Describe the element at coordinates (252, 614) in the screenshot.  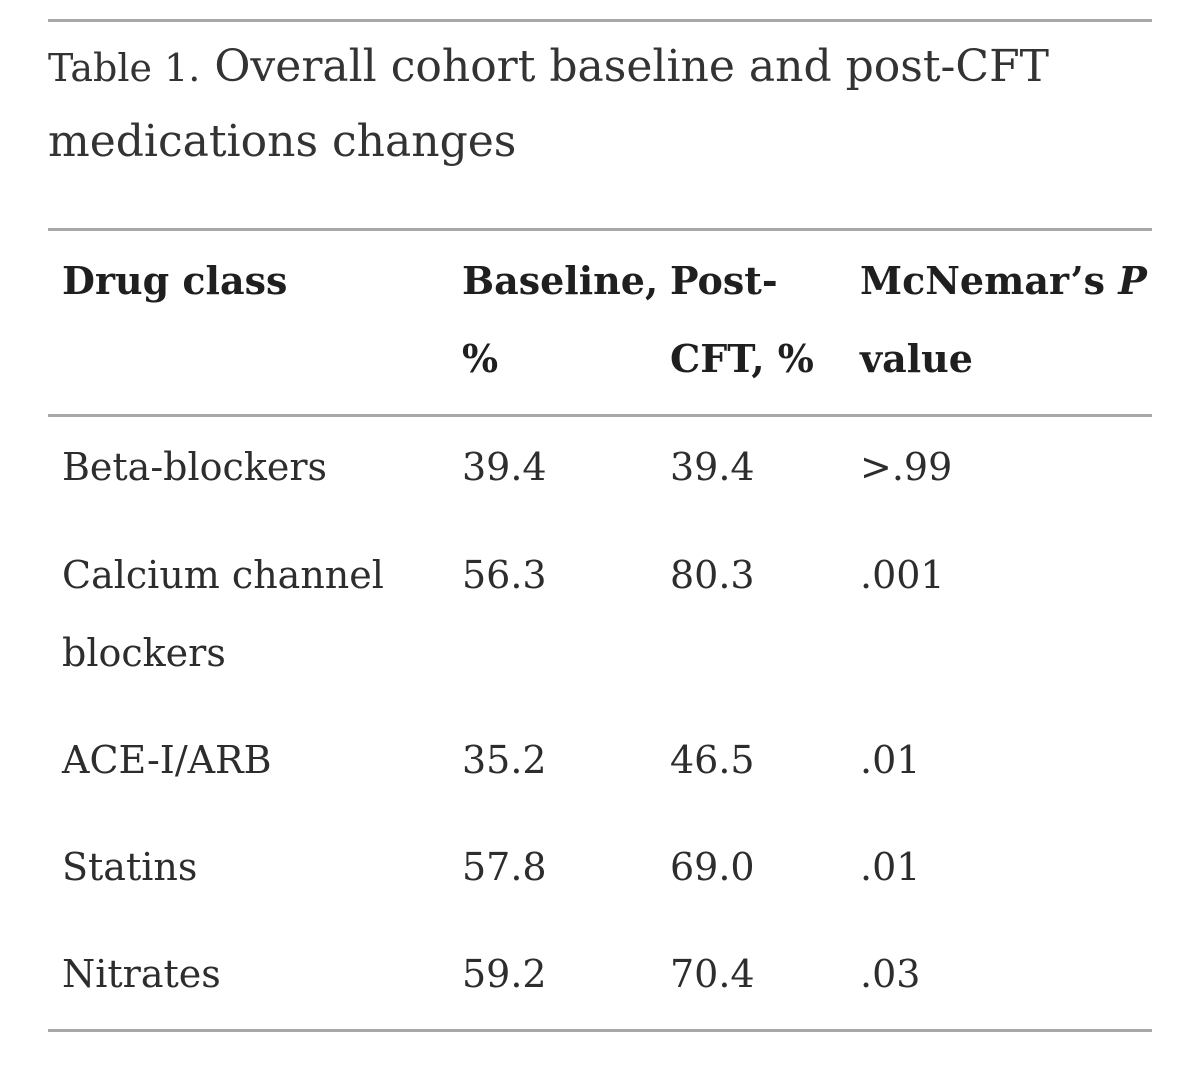
I see `row-drug: Calcium channel blockers` at that location.